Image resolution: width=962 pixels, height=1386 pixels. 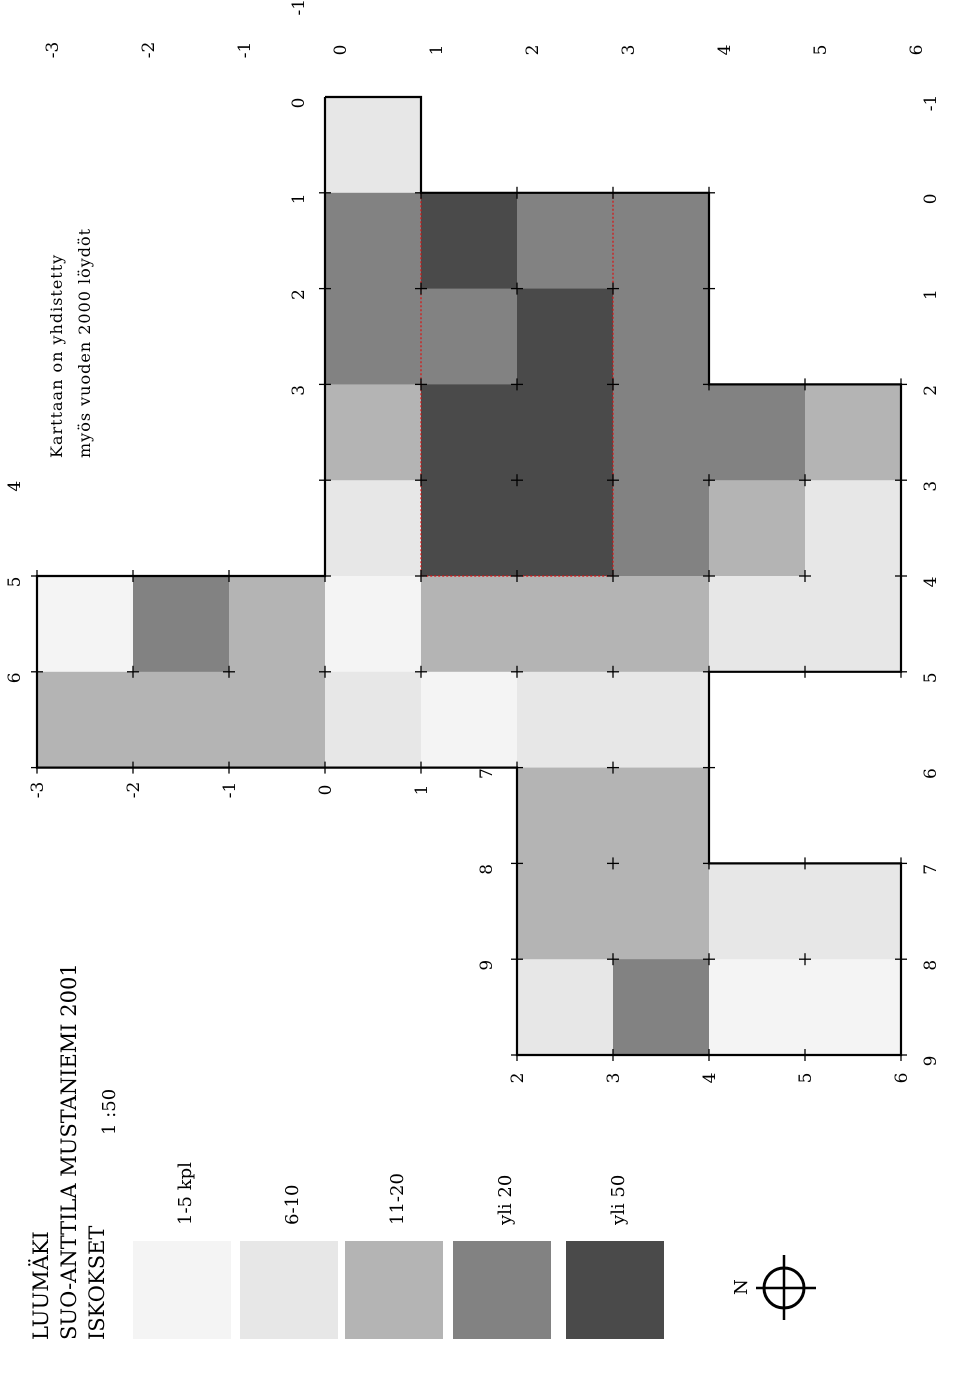 What do you see at coordinates (931, 965) in the screenshot?
I see `tick-x-right-9: 8` at bounding box center [931, 965].